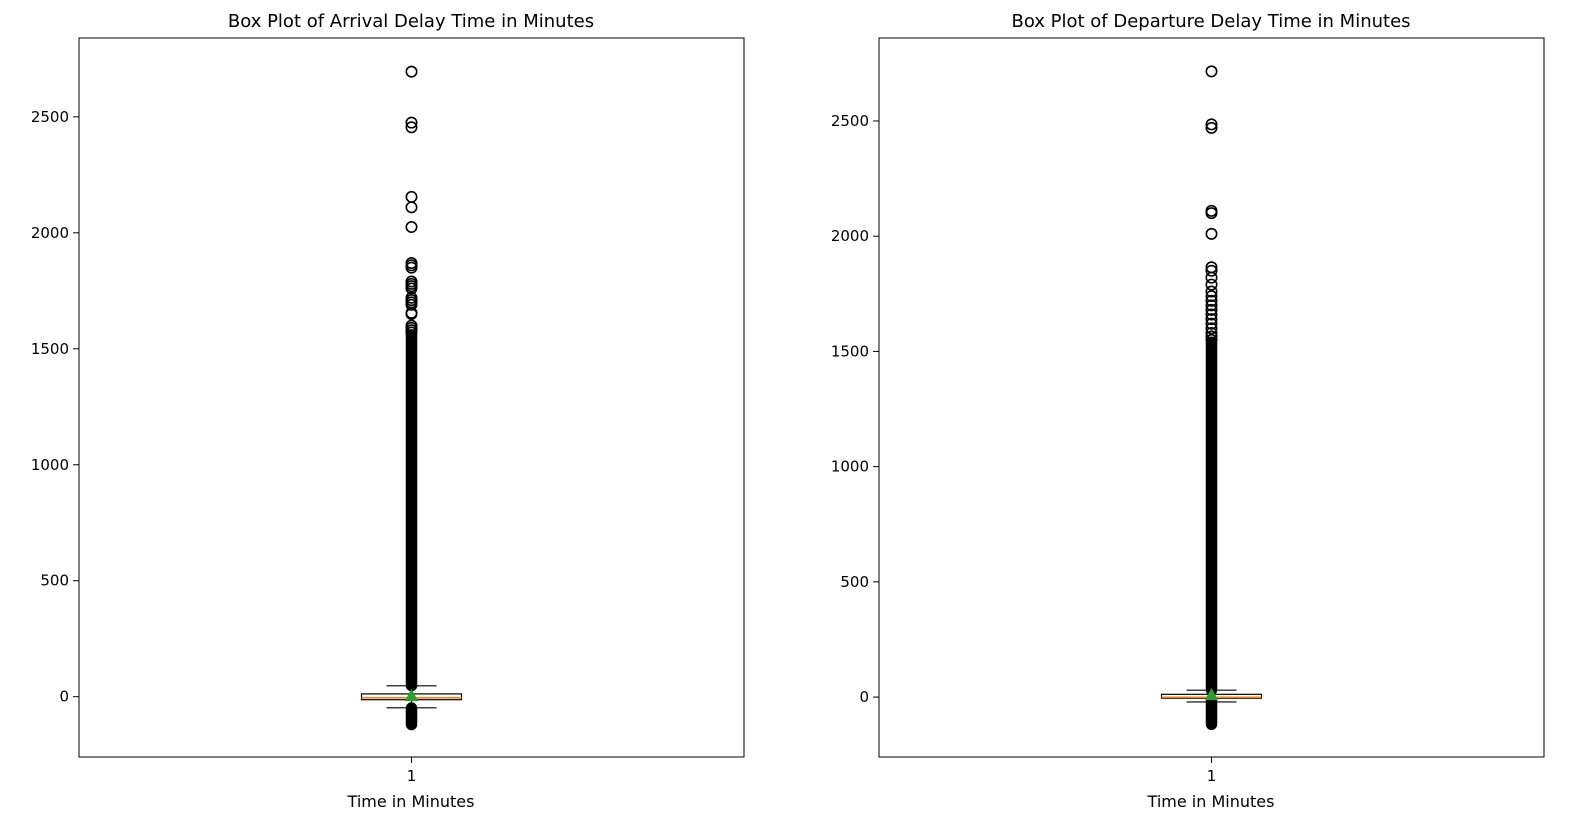 The height and width of the screenshot is (833, 1593). What do you see at coordinates (1211, 801) in the screenshot?
I see `departure-x-axis-label: Time in Minutes` at bounding box center [1211, 801].